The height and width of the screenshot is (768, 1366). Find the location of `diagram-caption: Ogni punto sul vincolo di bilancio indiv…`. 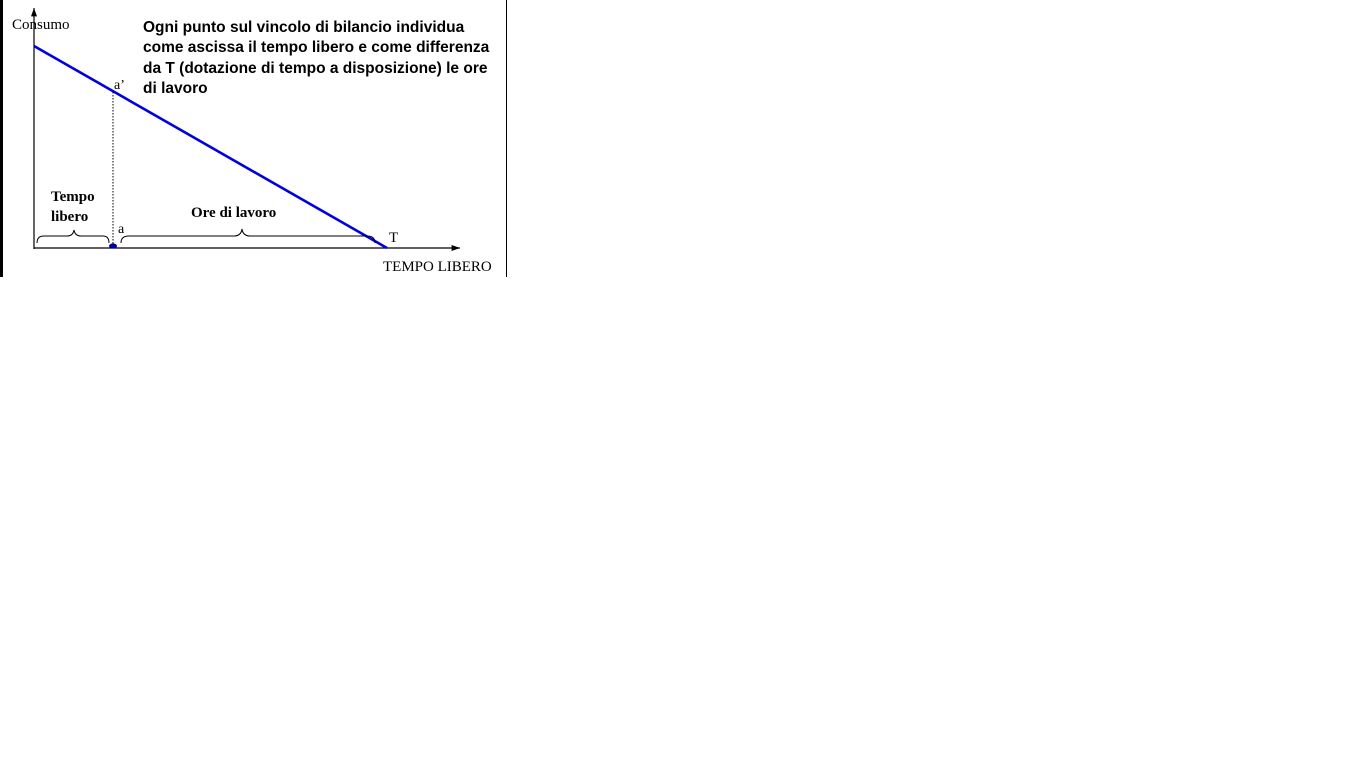

diagram-caption: Ogni punto sul vincolo di bilancio indiv… is located at coordinates (316, 58).